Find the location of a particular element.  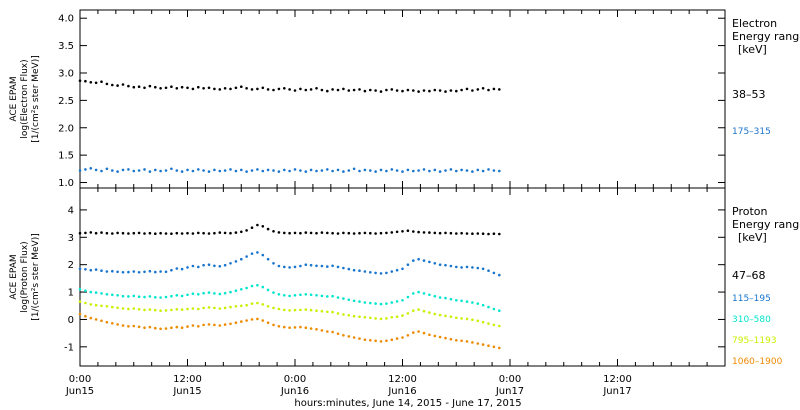

x-tick-time-label: 12:00 is located at coordinates (402, 379).